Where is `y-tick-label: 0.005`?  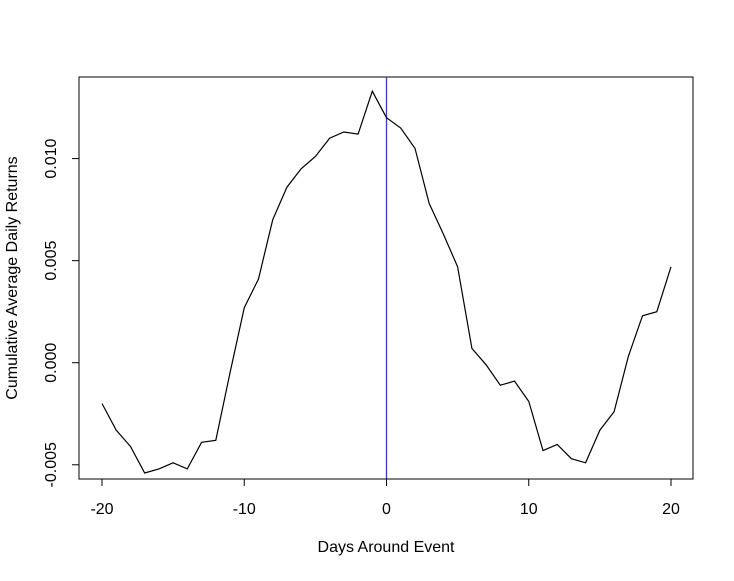 y-tick-label: 0.005 is located at coordinates (51, 261).